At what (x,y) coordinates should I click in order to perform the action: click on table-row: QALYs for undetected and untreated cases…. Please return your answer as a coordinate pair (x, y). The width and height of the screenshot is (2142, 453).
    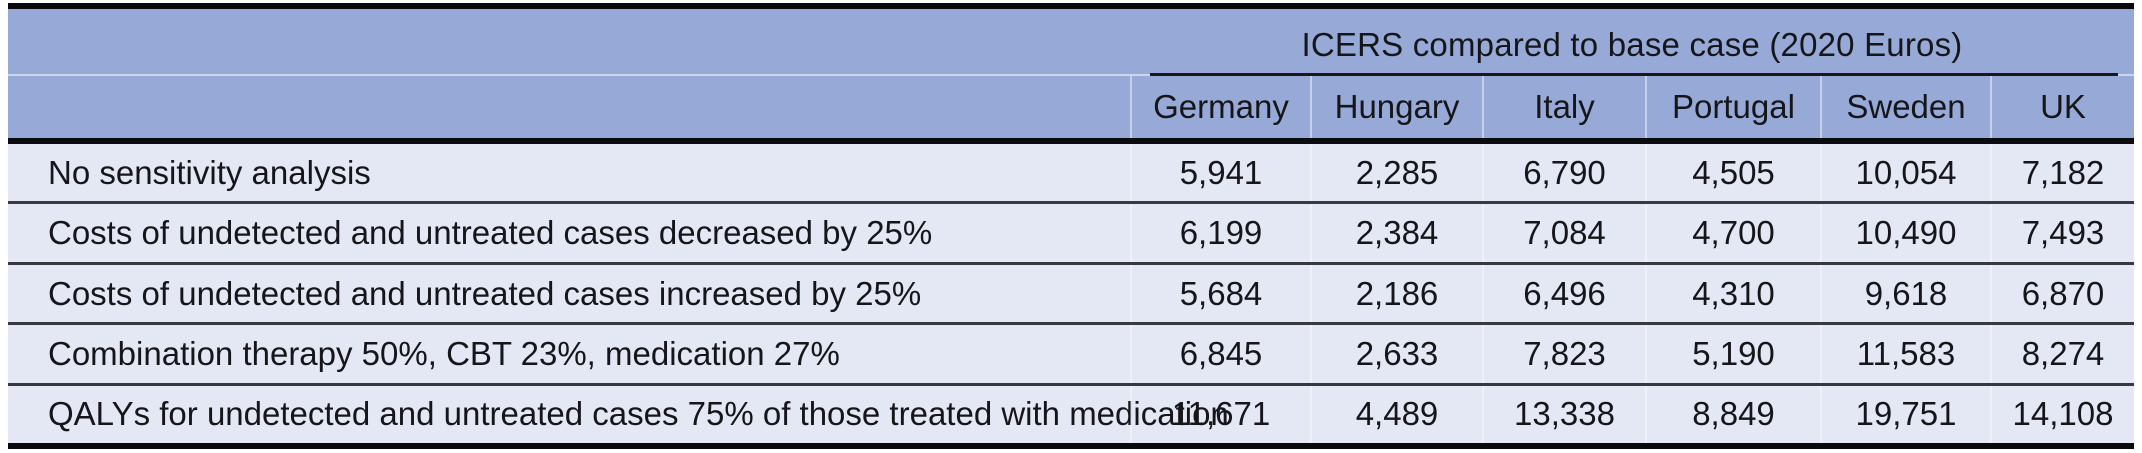
    Looking at the image, I should click on (1071, 413).